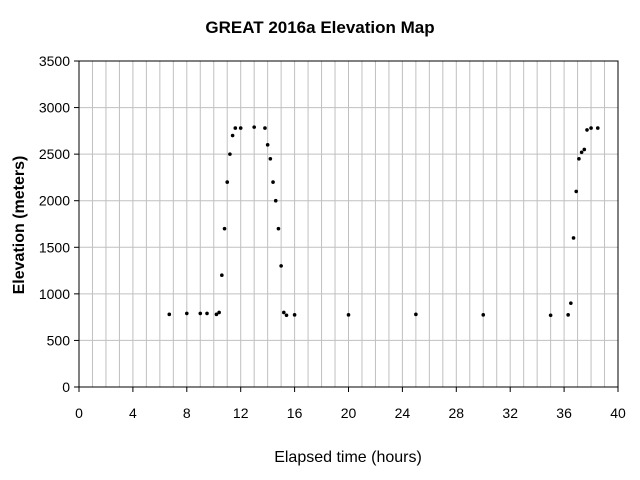 Image resolution: width=640 pixels, height=480 pixels. Describe the element at coordinates (54, 294) in the screenshot. I see `y-tick-label: 1000` at that location.